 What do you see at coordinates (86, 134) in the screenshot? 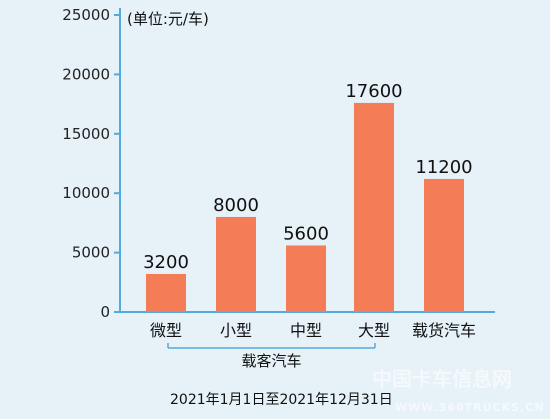
I see `y-tick-label: 15000` at bounding box center [86, 134].